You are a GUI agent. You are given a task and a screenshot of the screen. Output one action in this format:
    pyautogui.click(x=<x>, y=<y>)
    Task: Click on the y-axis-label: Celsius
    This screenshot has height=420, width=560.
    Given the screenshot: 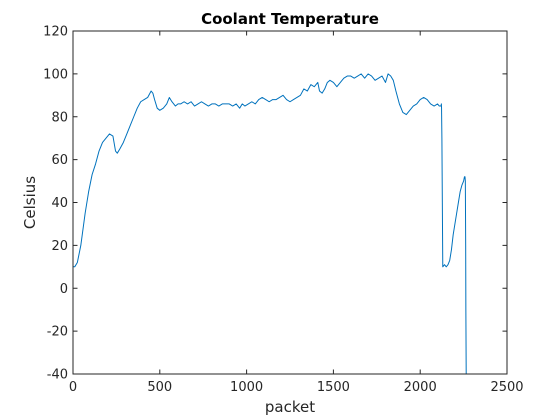 What is the action you would take?
    pyautogui.click(x=30, y=202)
    